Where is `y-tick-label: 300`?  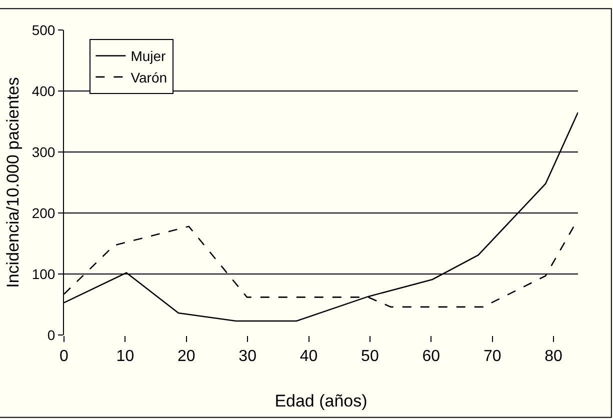 y-tick-label: 300 is located at coordinates (44, 152).